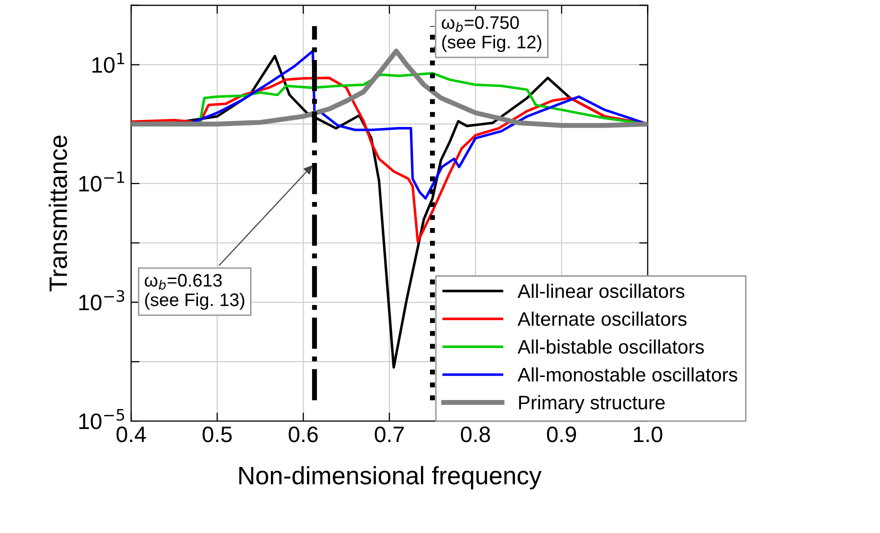 The image size is (880, 533). What do you see at coordinates (561, 434) in the screenshot?
I see `x-tick-label: 0.9` at bounding box center [561, 434].